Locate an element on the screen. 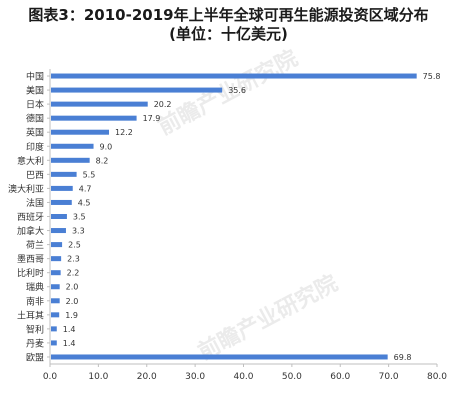  category-label: 荷兰 is located at coordinates (35, 245).